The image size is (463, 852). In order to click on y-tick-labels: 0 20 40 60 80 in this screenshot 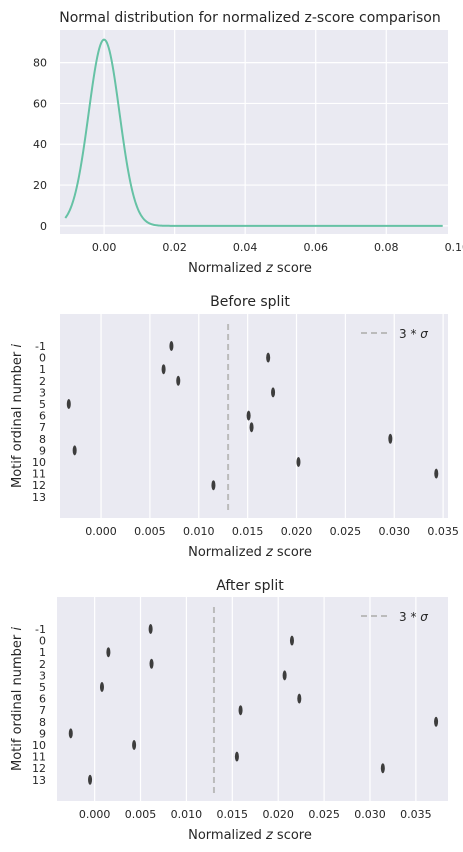, I will do `click(40, 145)`.